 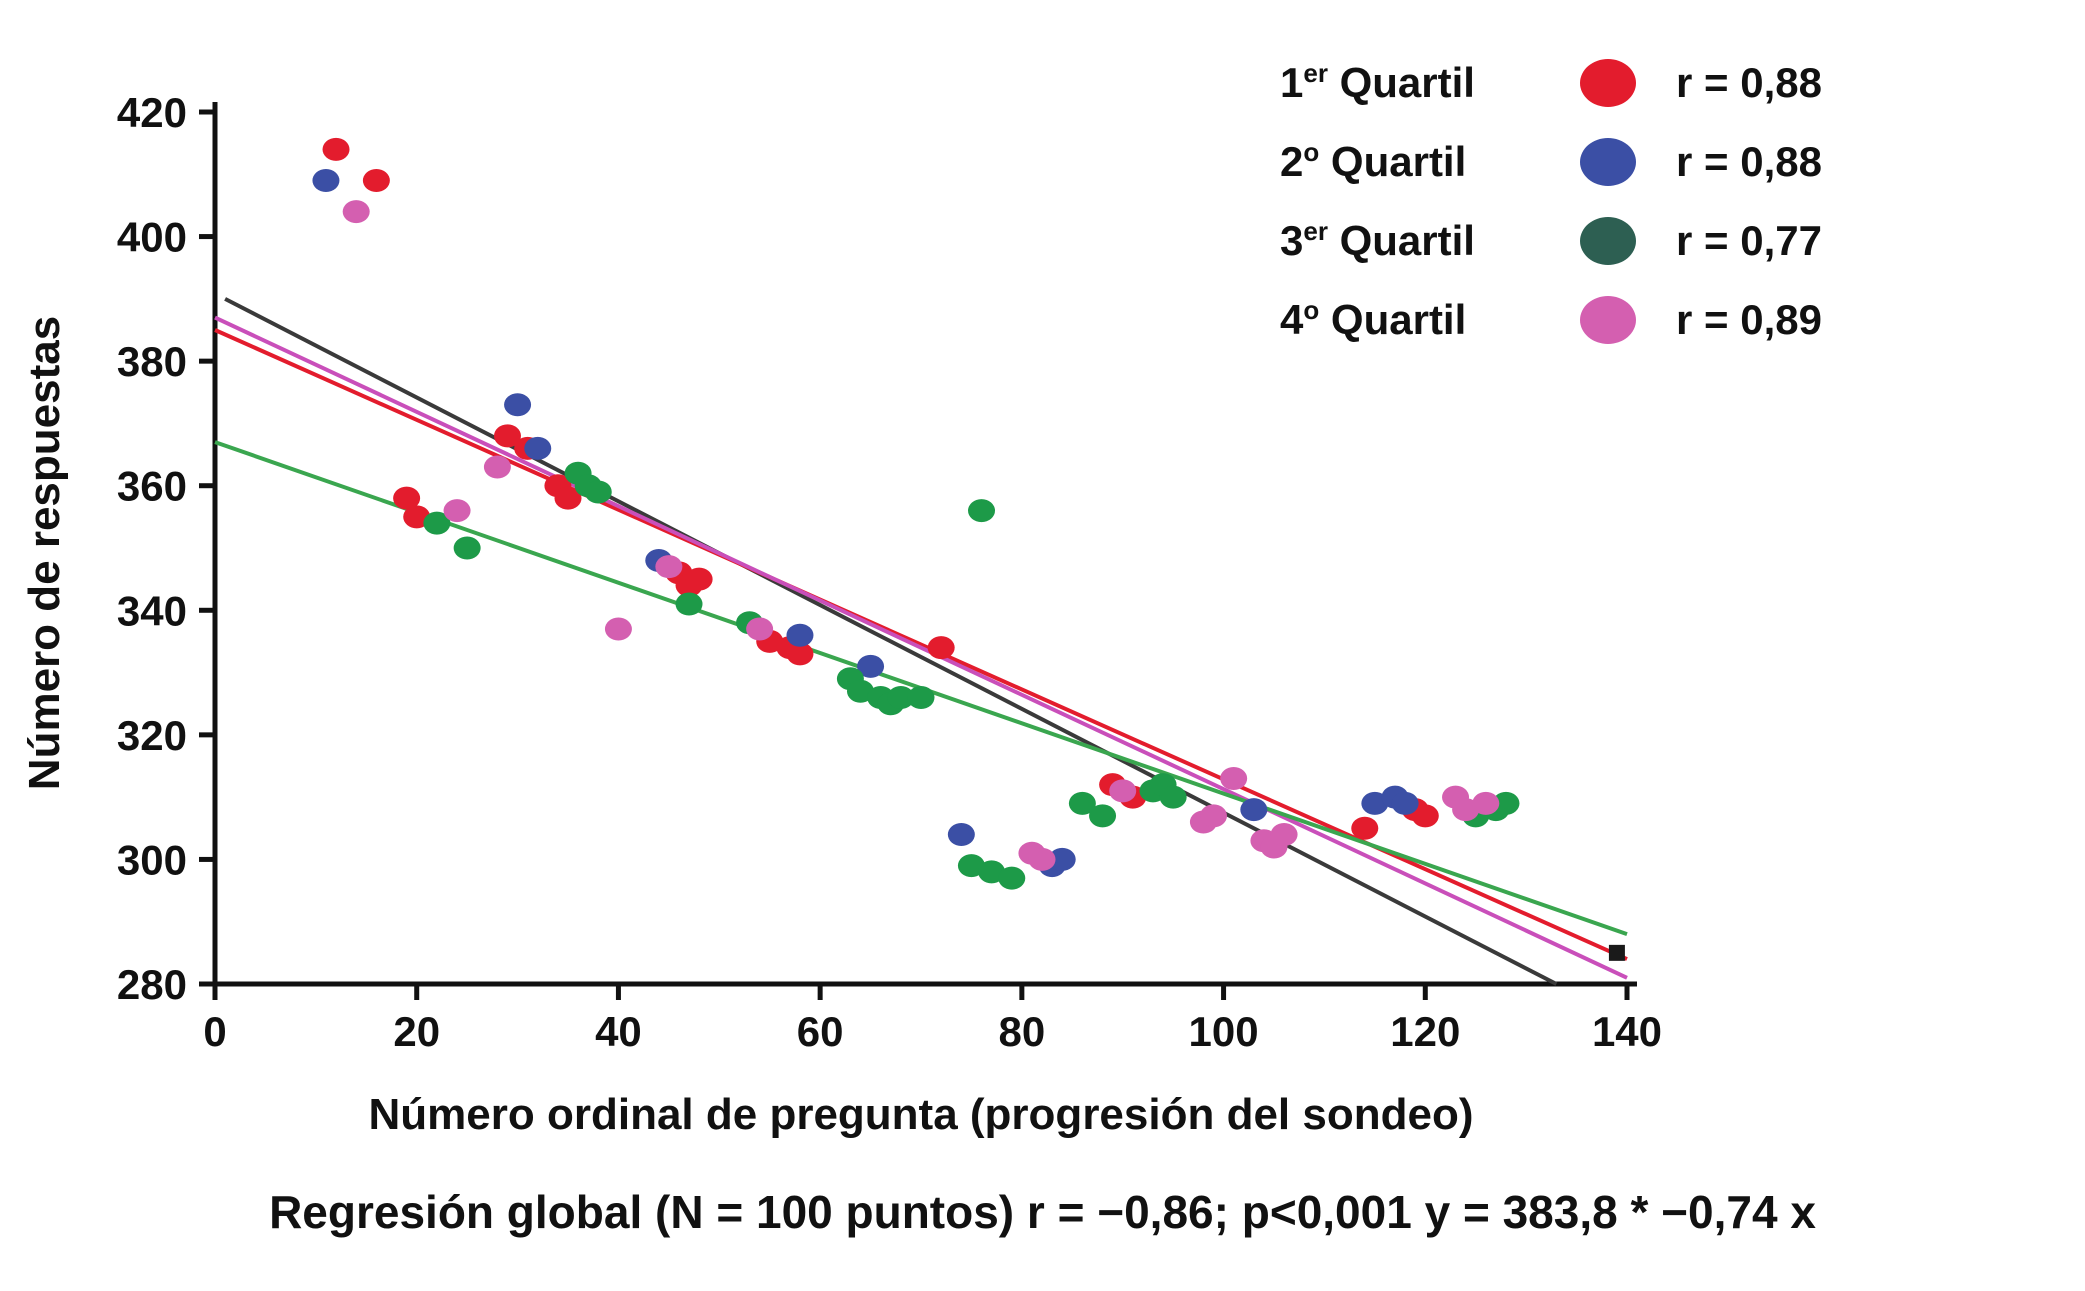 What do you see at coordinates (1616, 952) in the screenshot?
I see `end-marker` at bounding box center [1616, 952].